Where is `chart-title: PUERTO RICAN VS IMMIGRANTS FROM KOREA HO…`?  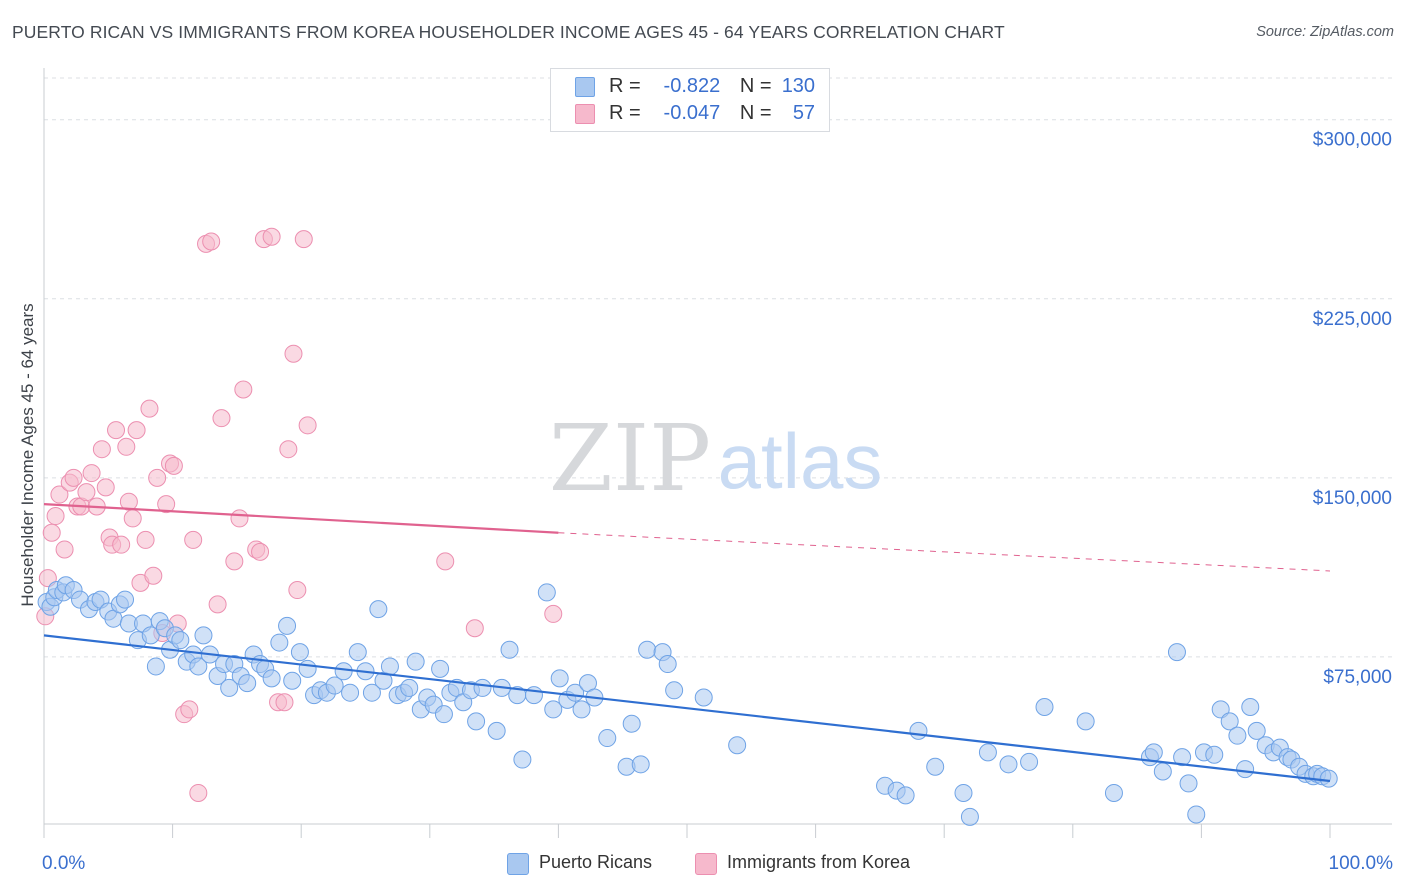 chart-title: PUERTO RICAN VS IMMIGRANTS FROM KOREA HO… is located at coordinates (508, 32).